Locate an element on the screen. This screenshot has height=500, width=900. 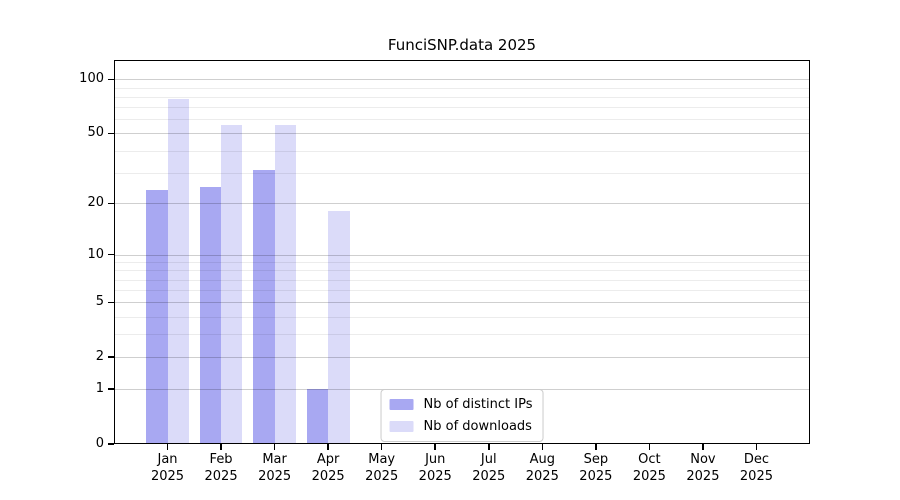
legend: Nb of distinct IPs Nb of downloads is located at coordinates (462, 415).